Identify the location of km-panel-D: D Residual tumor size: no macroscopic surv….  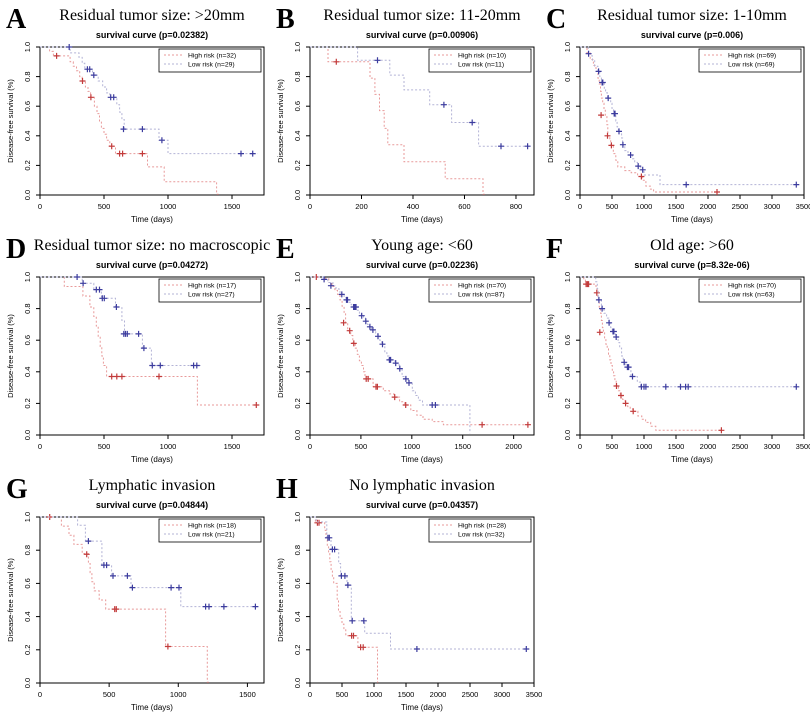
(138, 349).